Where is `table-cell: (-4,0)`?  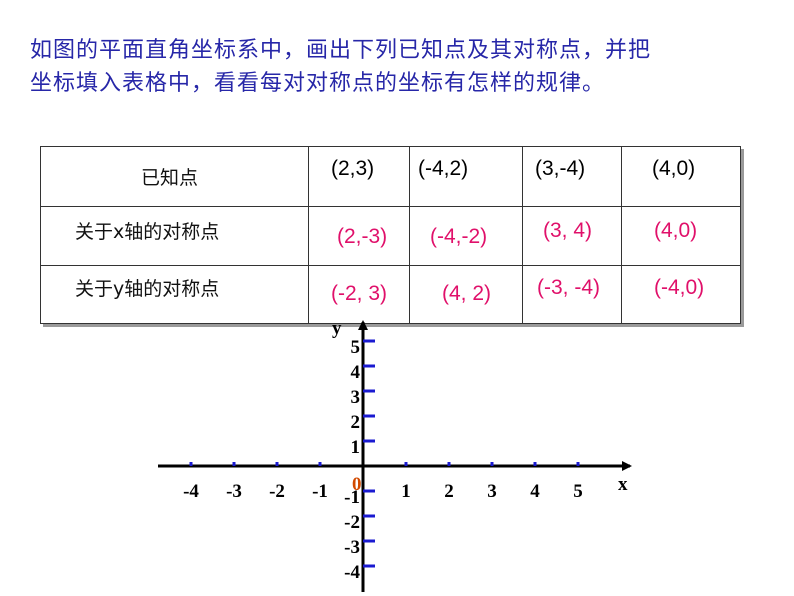
table-cell: (-4,0) is located at coordinates (681, 294).